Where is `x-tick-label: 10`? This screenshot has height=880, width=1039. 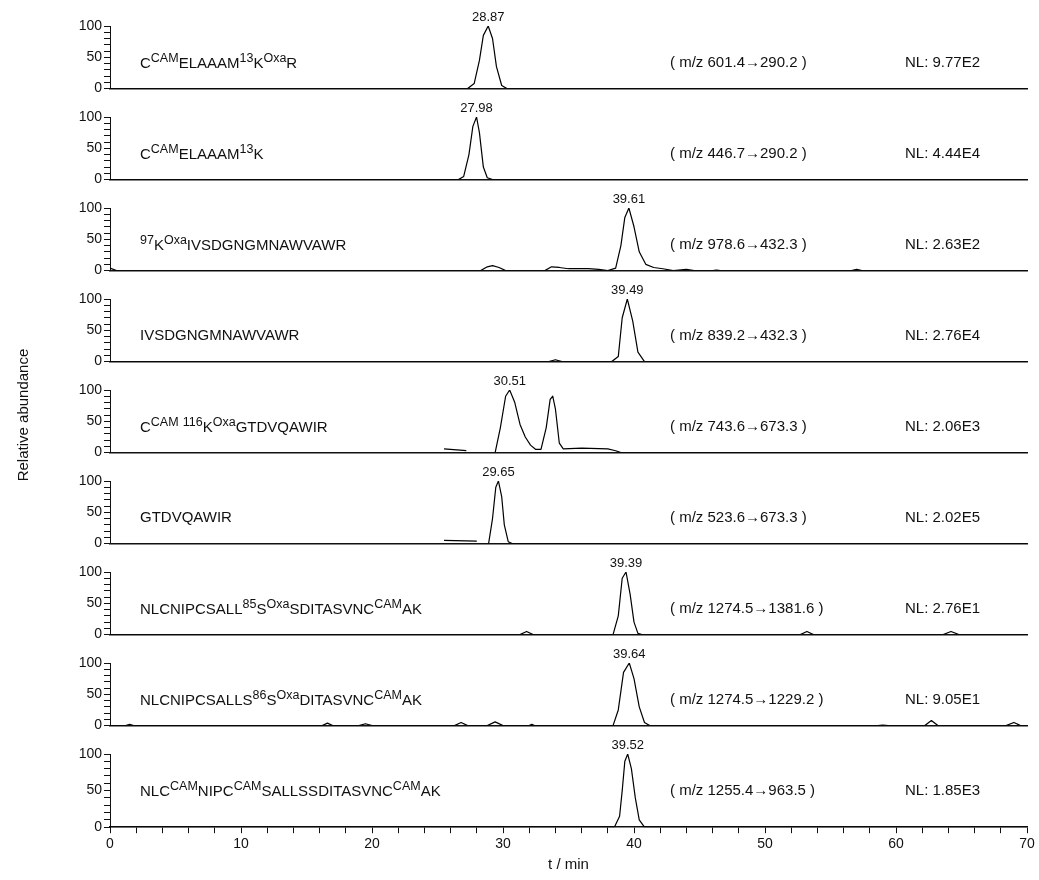
x-tick-label: 10 is located at coordinates (241, 843).